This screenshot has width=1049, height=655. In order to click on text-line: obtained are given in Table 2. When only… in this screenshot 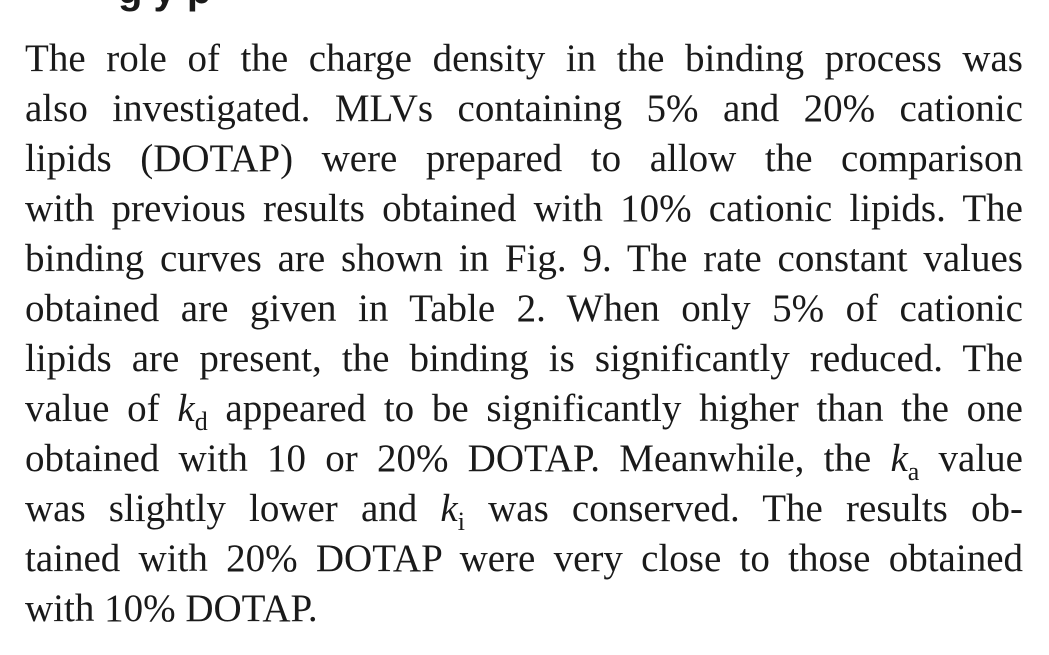, I will do `click(524, 308)`.